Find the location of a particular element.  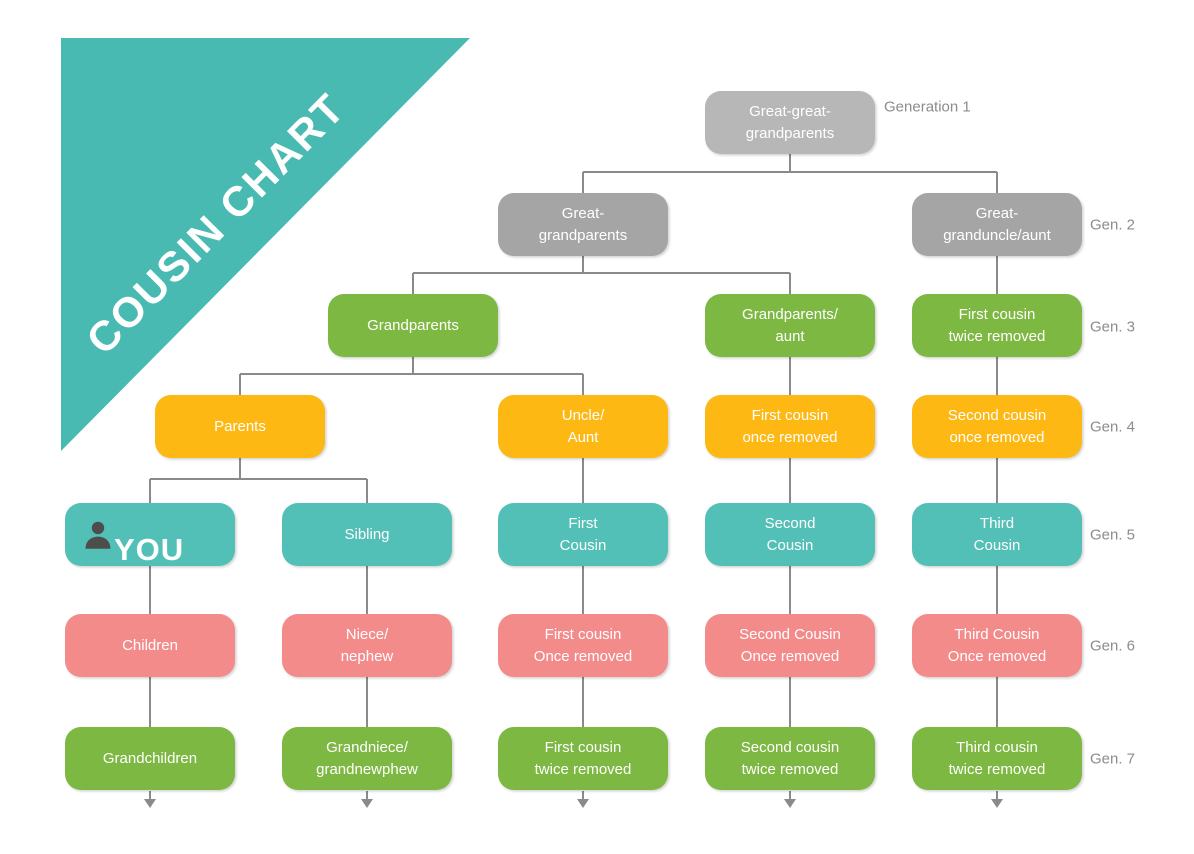

node-first_cousin: First Cousin is located at coordinates (583, 534).